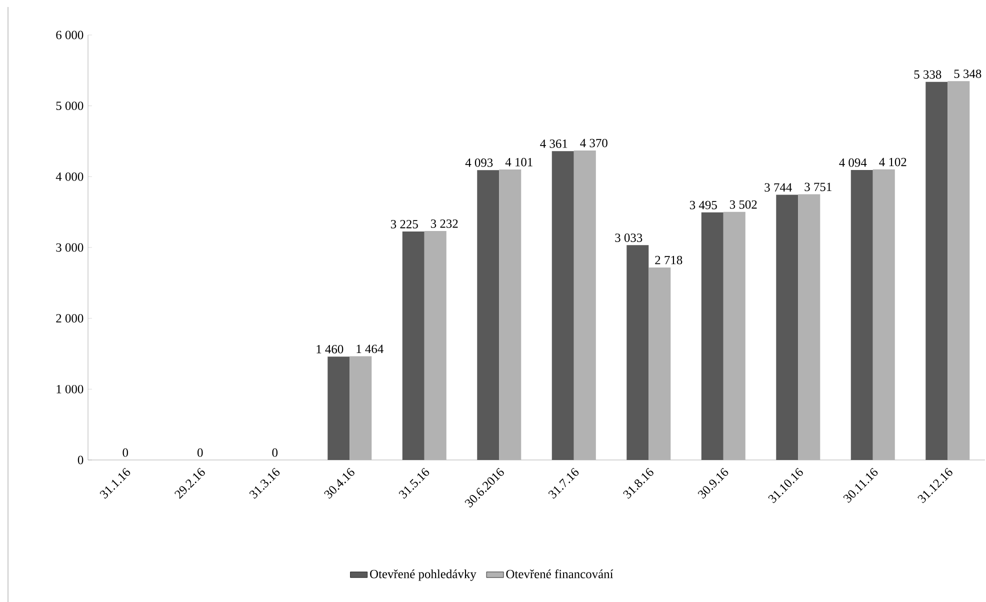 Image resolution: width=986 pixels, height=602 pixels. What do you see at coordinates (404, 224) in the screenshot?
I see `data-label: 3 225` at bounding box center [404, 224].